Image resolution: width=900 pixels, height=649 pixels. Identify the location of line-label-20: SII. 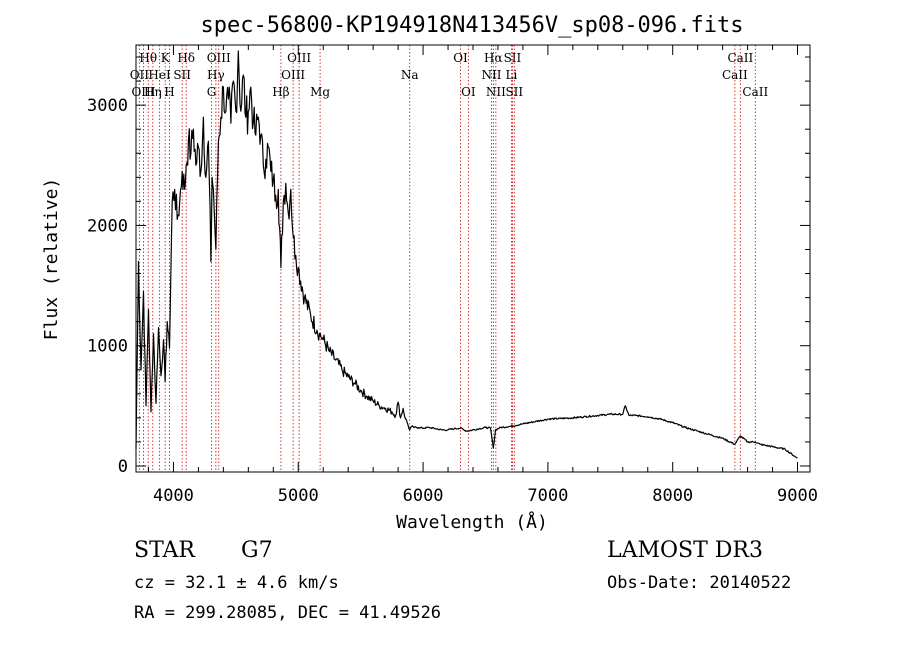
(513, 58).